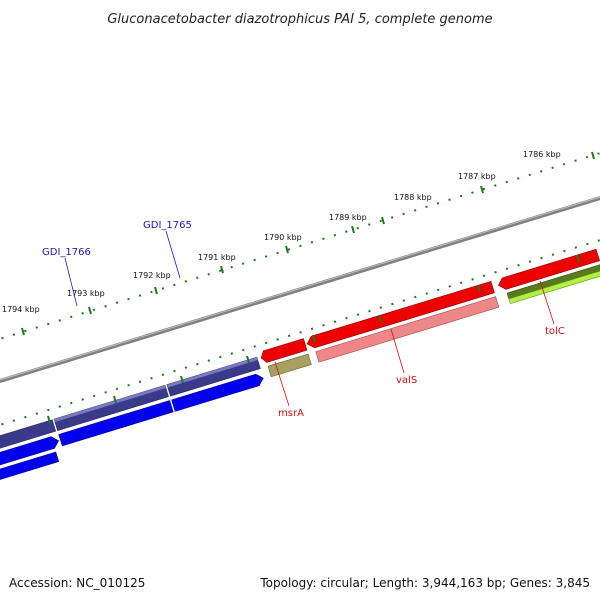 This screenshot has height=600, width=600. Describe the element at coordinates (578, 258) in the screenshot. I see `inner-tick-a` at that location.